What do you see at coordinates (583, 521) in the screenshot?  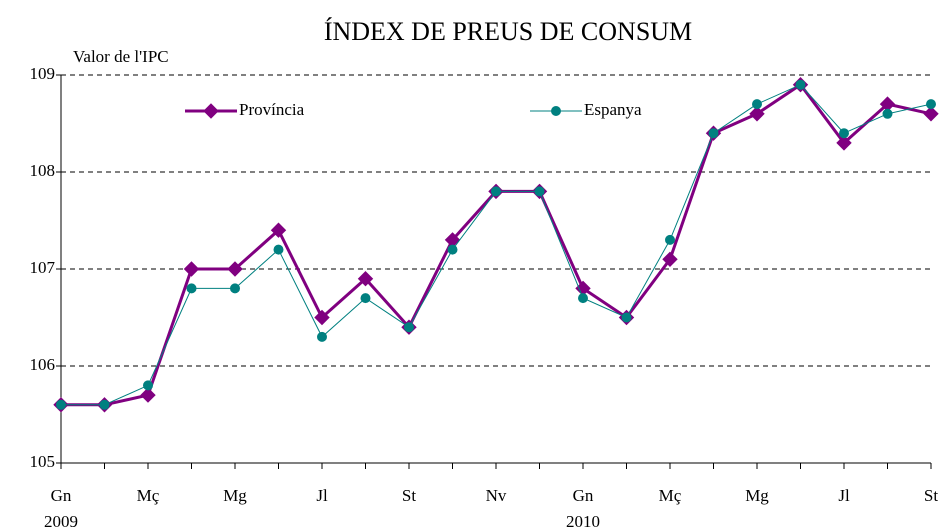 I see `x-year-label: 2010` at bounding box center [583, 521].